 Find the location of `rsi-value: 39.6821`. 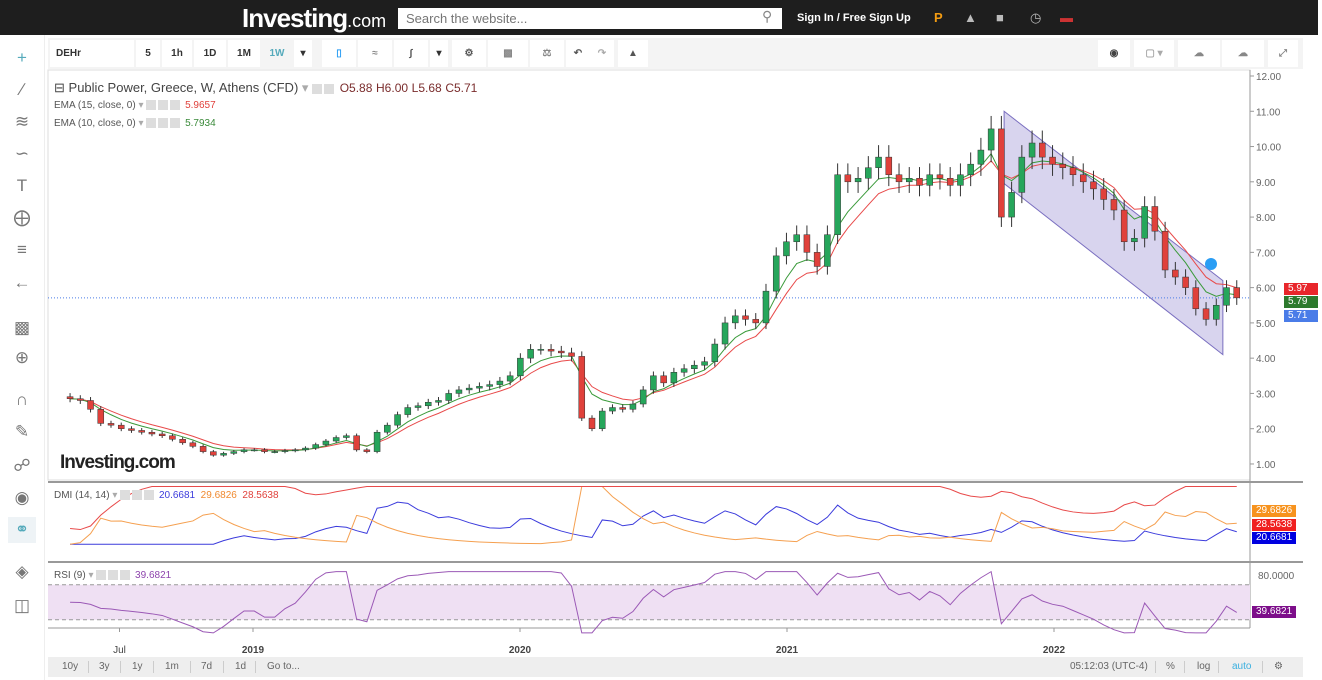

rsi-value: 39.6821 is located at coordinates (153, 575).